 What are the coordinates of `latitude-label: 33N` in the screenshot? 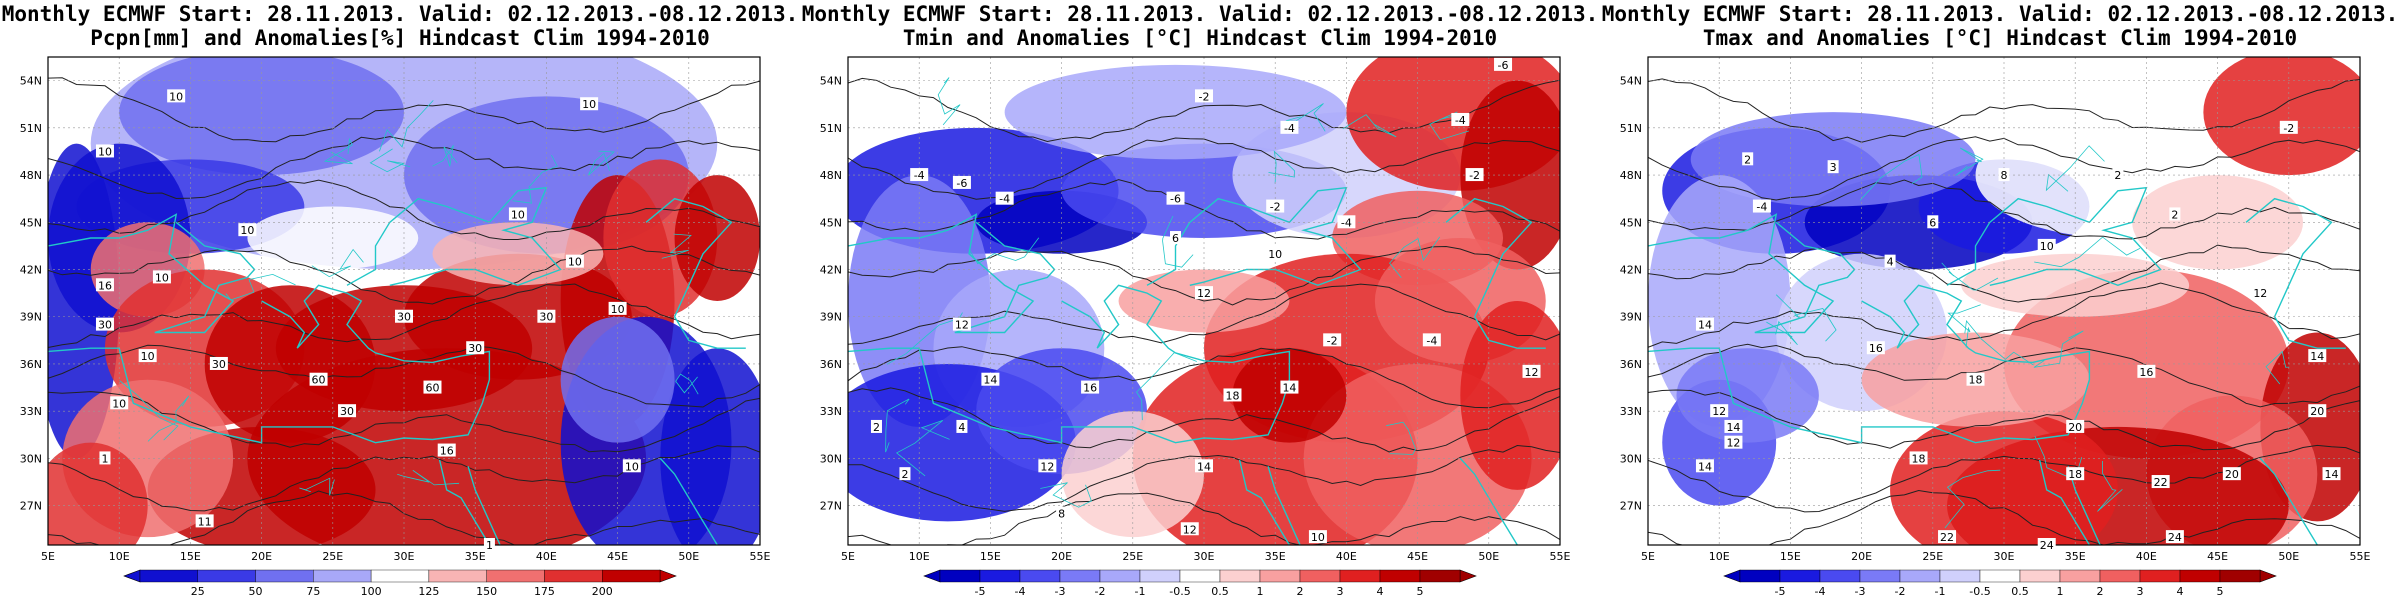 It's located at (1631, 411).